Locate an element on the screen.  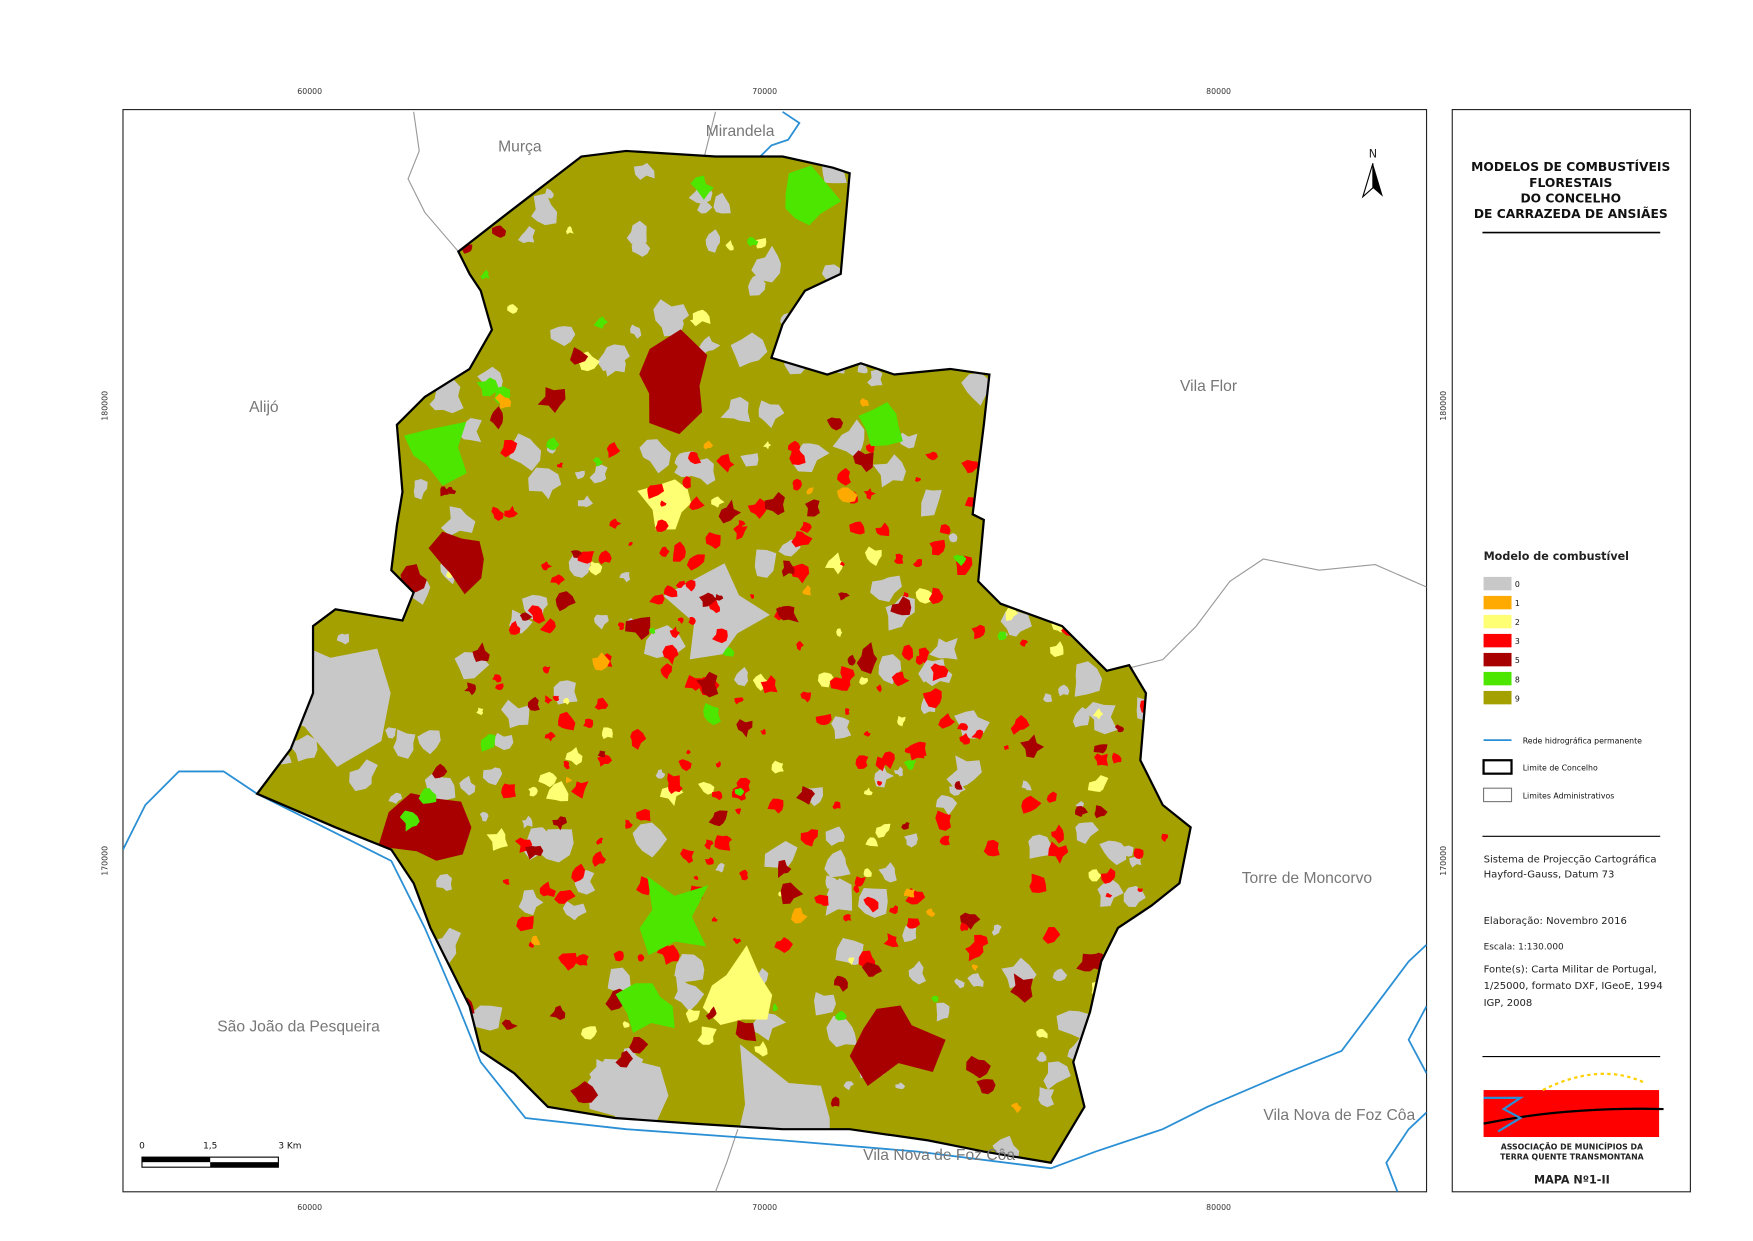
place-label: Vila Flor is located at coordinates (1208, 386).